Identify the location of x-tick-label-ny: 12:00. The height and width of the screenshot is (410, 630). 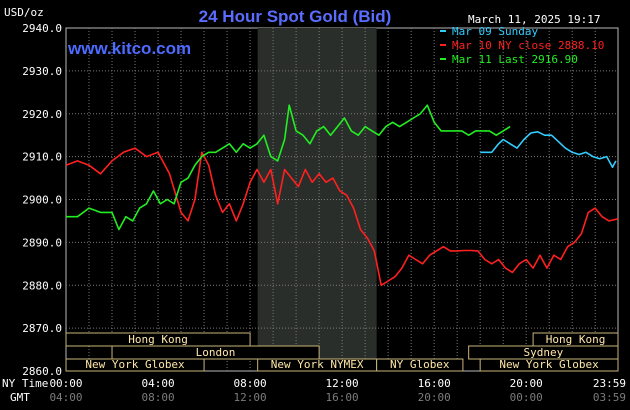
(342, 383).